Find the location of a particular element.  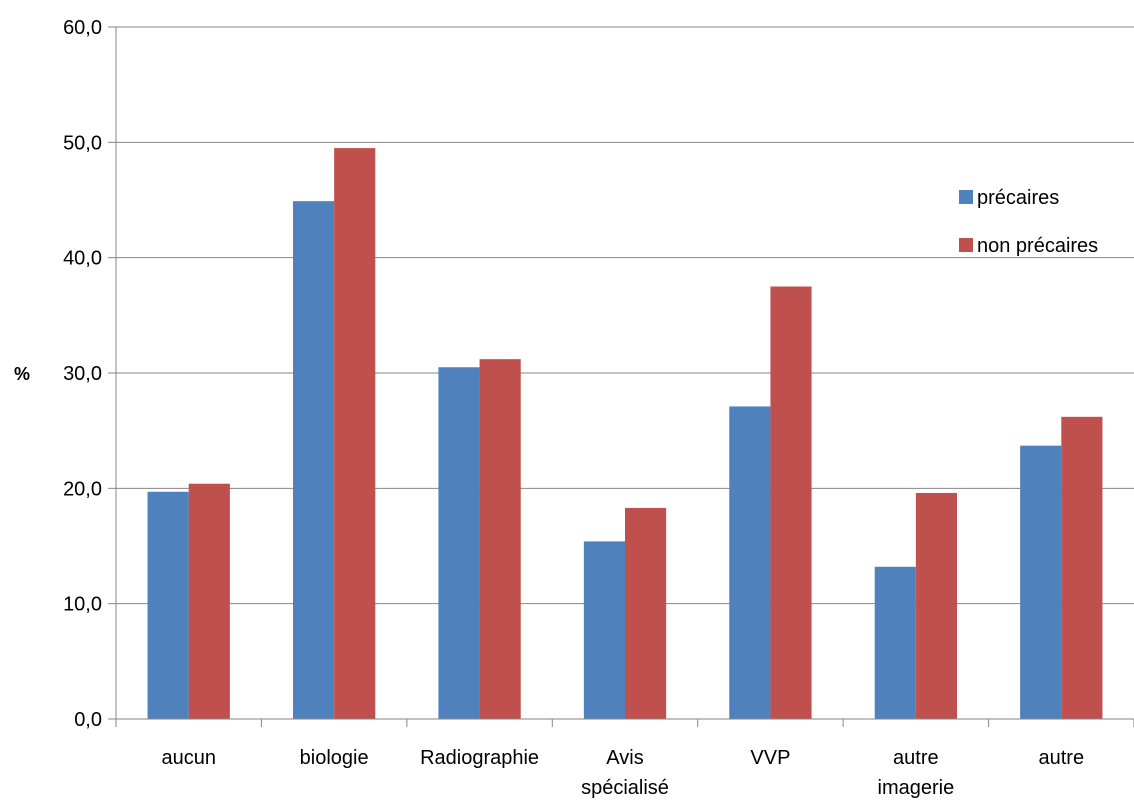

x-tick-label: Avis spécialisé is located at coordinates (625, 773).